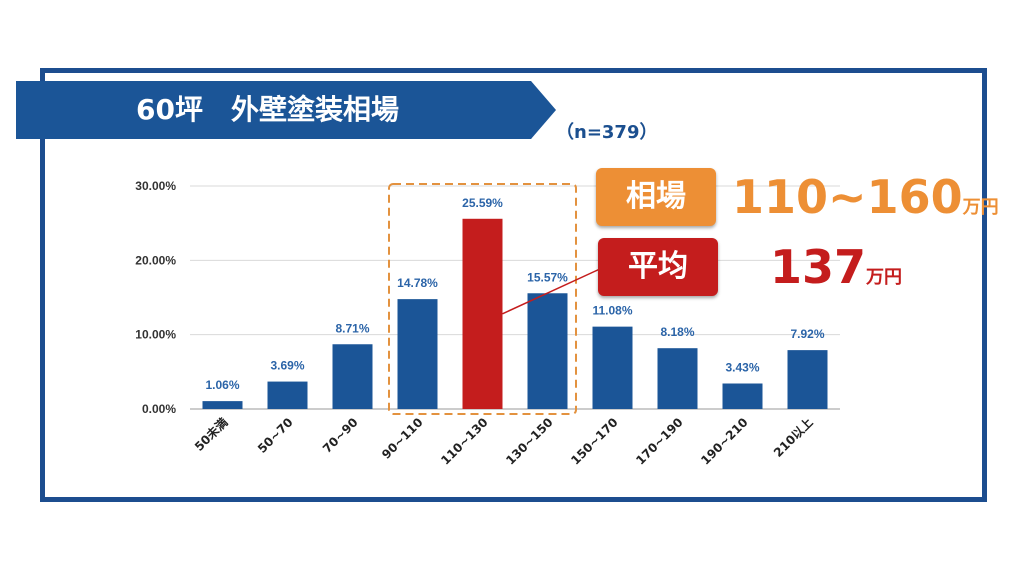  Describe the element at coordinates (155, 186) in the screenshot. I see `y-tick-label: 30.00%` at that location.